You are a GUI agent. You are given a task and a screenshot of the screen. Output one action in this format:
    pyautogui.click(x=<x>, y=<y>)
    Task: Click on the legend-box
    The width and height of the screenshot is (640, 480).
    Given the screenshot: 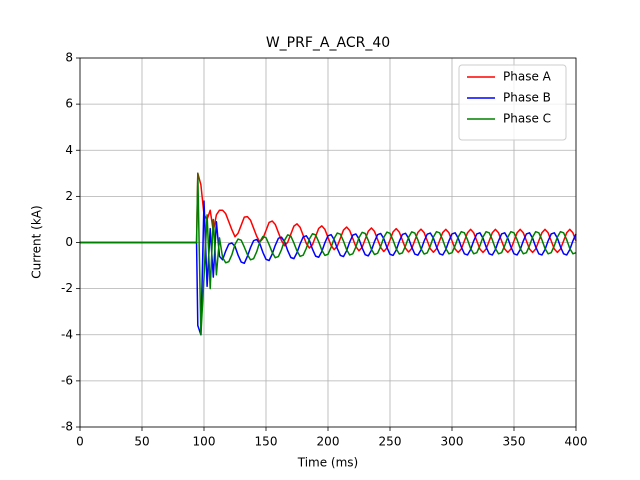 What is the action you would take?
    pyautogui.click(x=512, y=102)
    